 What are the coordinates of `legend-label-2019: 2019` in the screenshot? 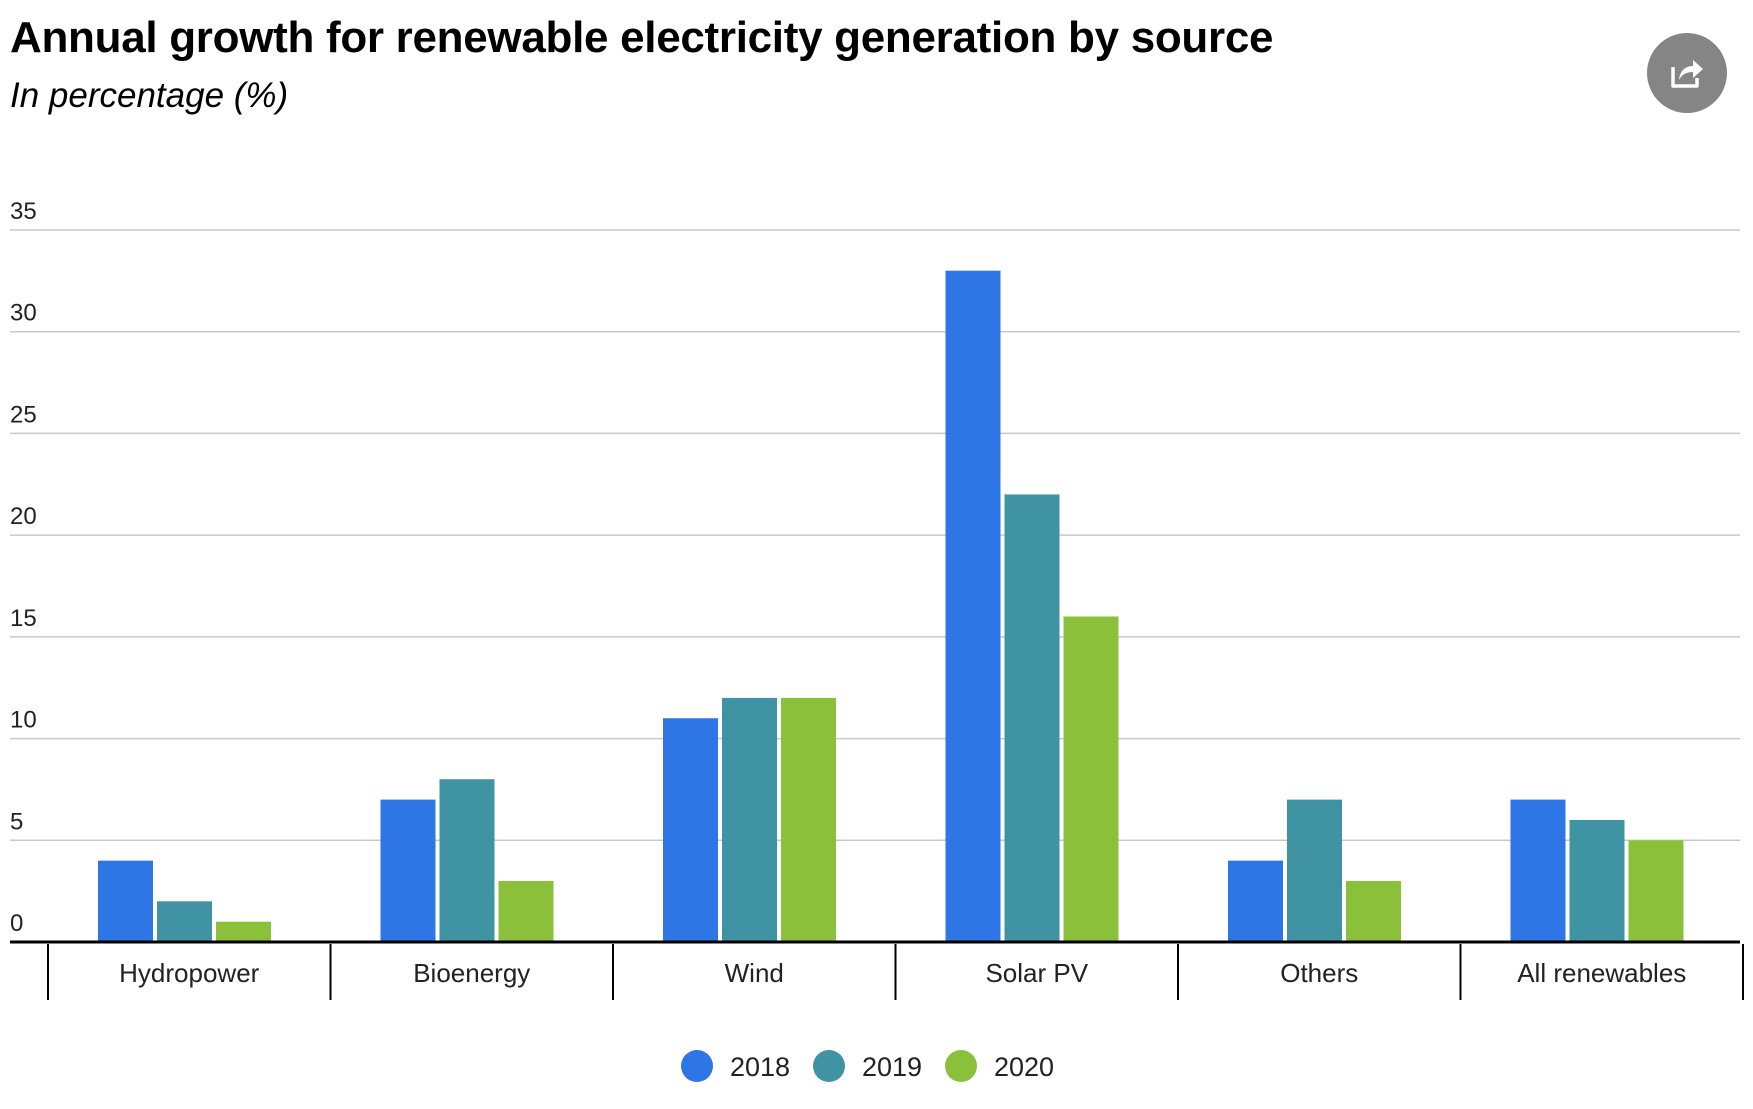 It's located at (892, 1067).